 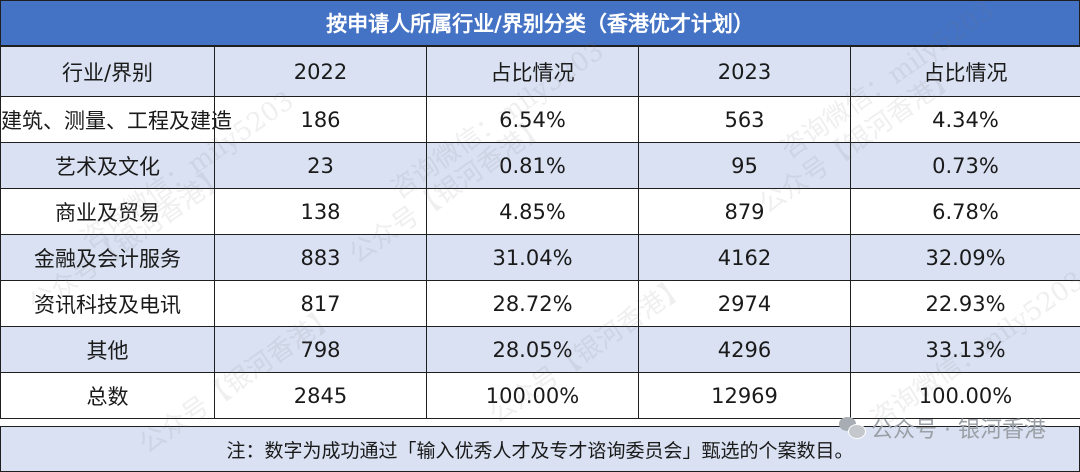 I want to click on share-2022-cell: 28.72%, so click(x=532, y=303).